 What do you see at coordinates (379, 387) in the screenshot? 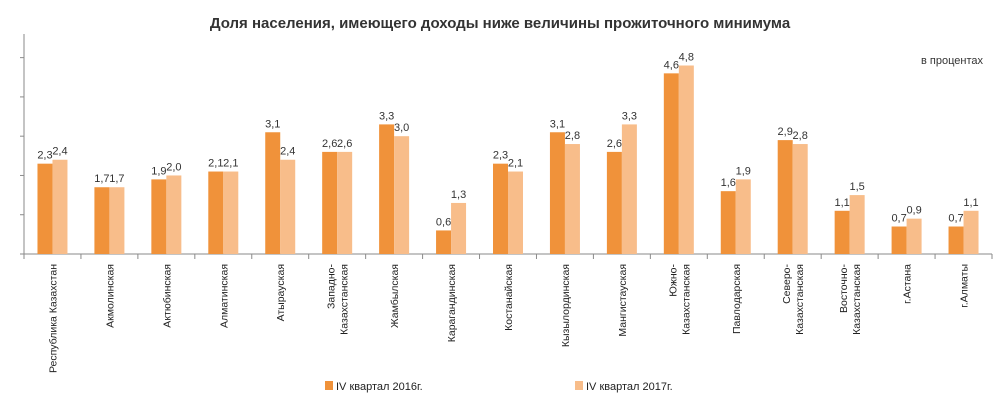
I see `legend-label: IV квартал 2016г.` at bounding box center [379, 387].